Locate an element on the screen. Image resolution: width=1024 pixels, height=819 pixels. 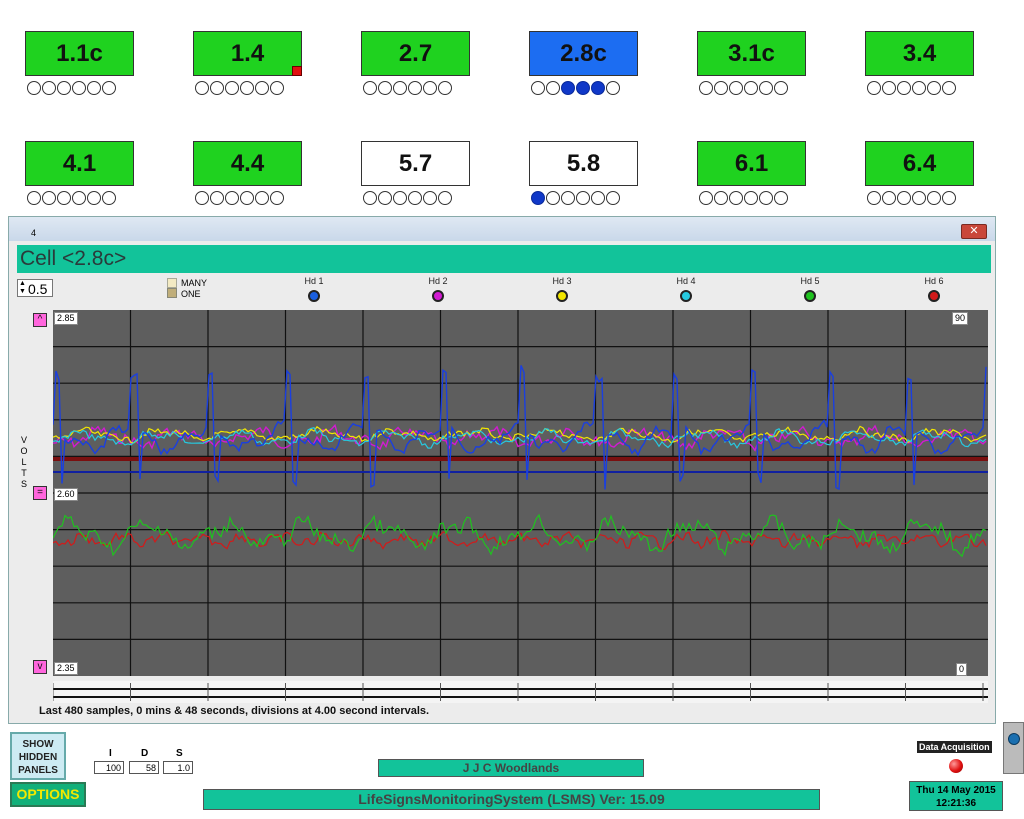
cell-tile: 1.4 is located at coordinates (247, 53).